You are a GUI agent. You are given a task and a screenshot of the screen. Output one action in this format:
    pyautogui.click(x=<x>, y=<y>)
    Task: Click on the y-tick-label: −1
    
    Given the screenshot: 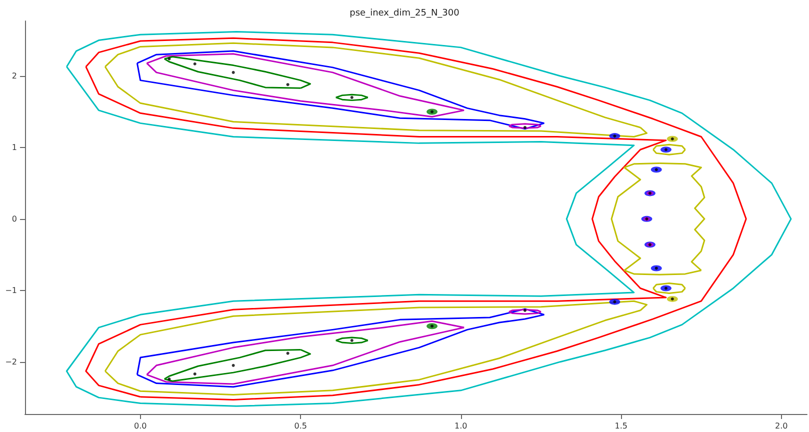 What is the action you would take?
    pyautogui.click(x=11, y=290)
    